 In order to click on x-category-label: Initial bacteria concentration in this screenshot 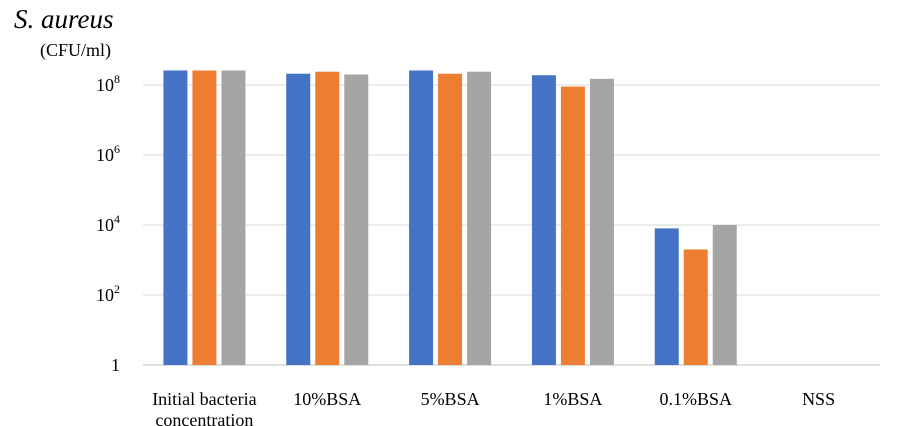, I will do `click(204, 407)`.